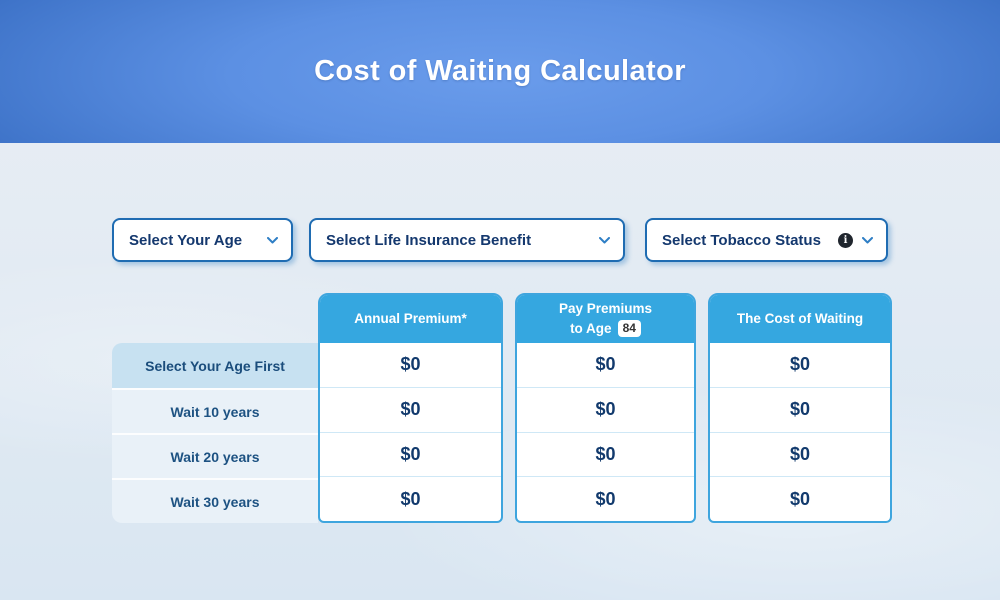 Image resolution: width=1000 pixels, height=600 pixels. Describe the element at coordinates (211, 411) in the screenshot. I see `row-label-number: 10` at that location.